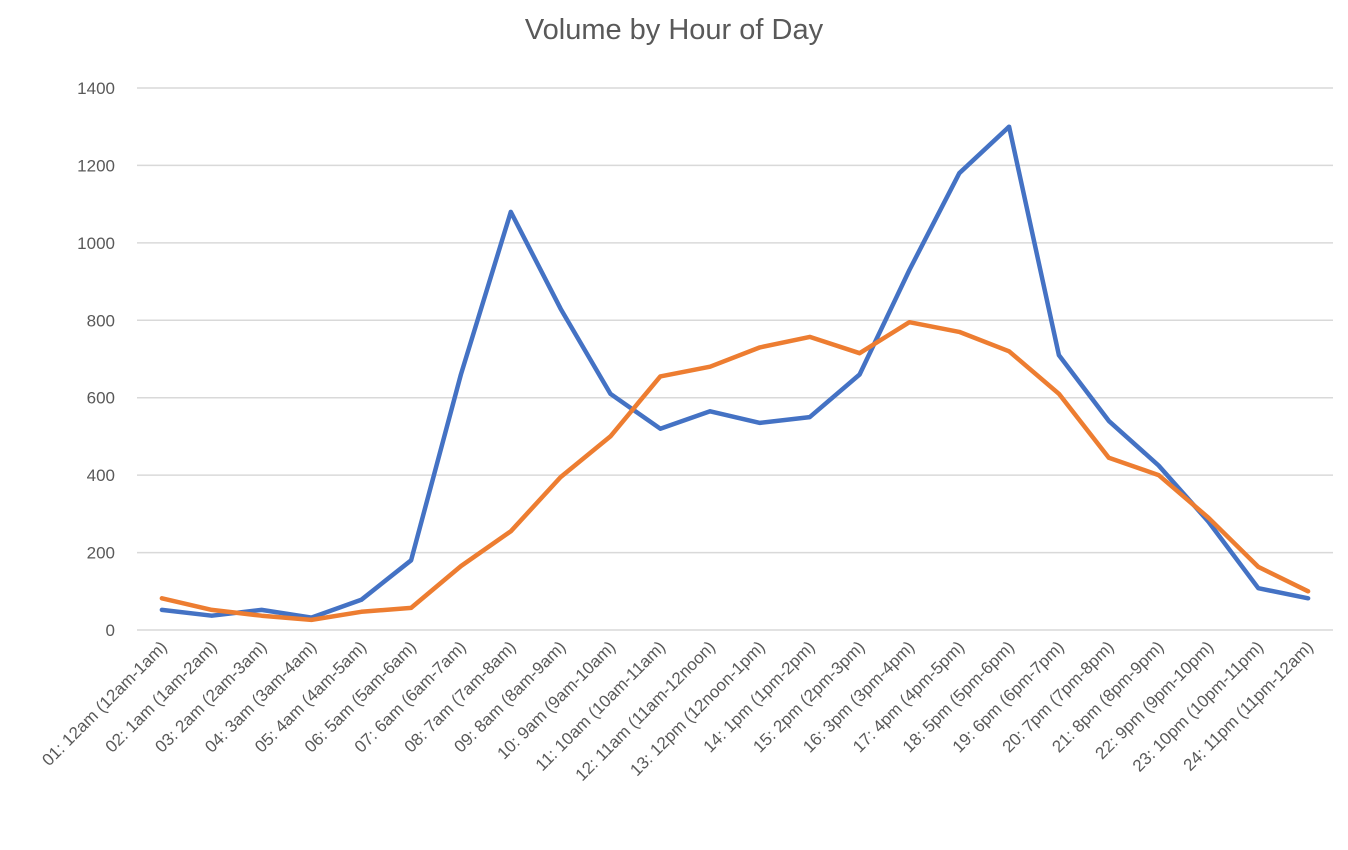 The image size is (1348, 850). What do you see at coordinates (110, 630) in the screenshot?
I see `y-tick-label: 0` at bounding box center [110, 630].